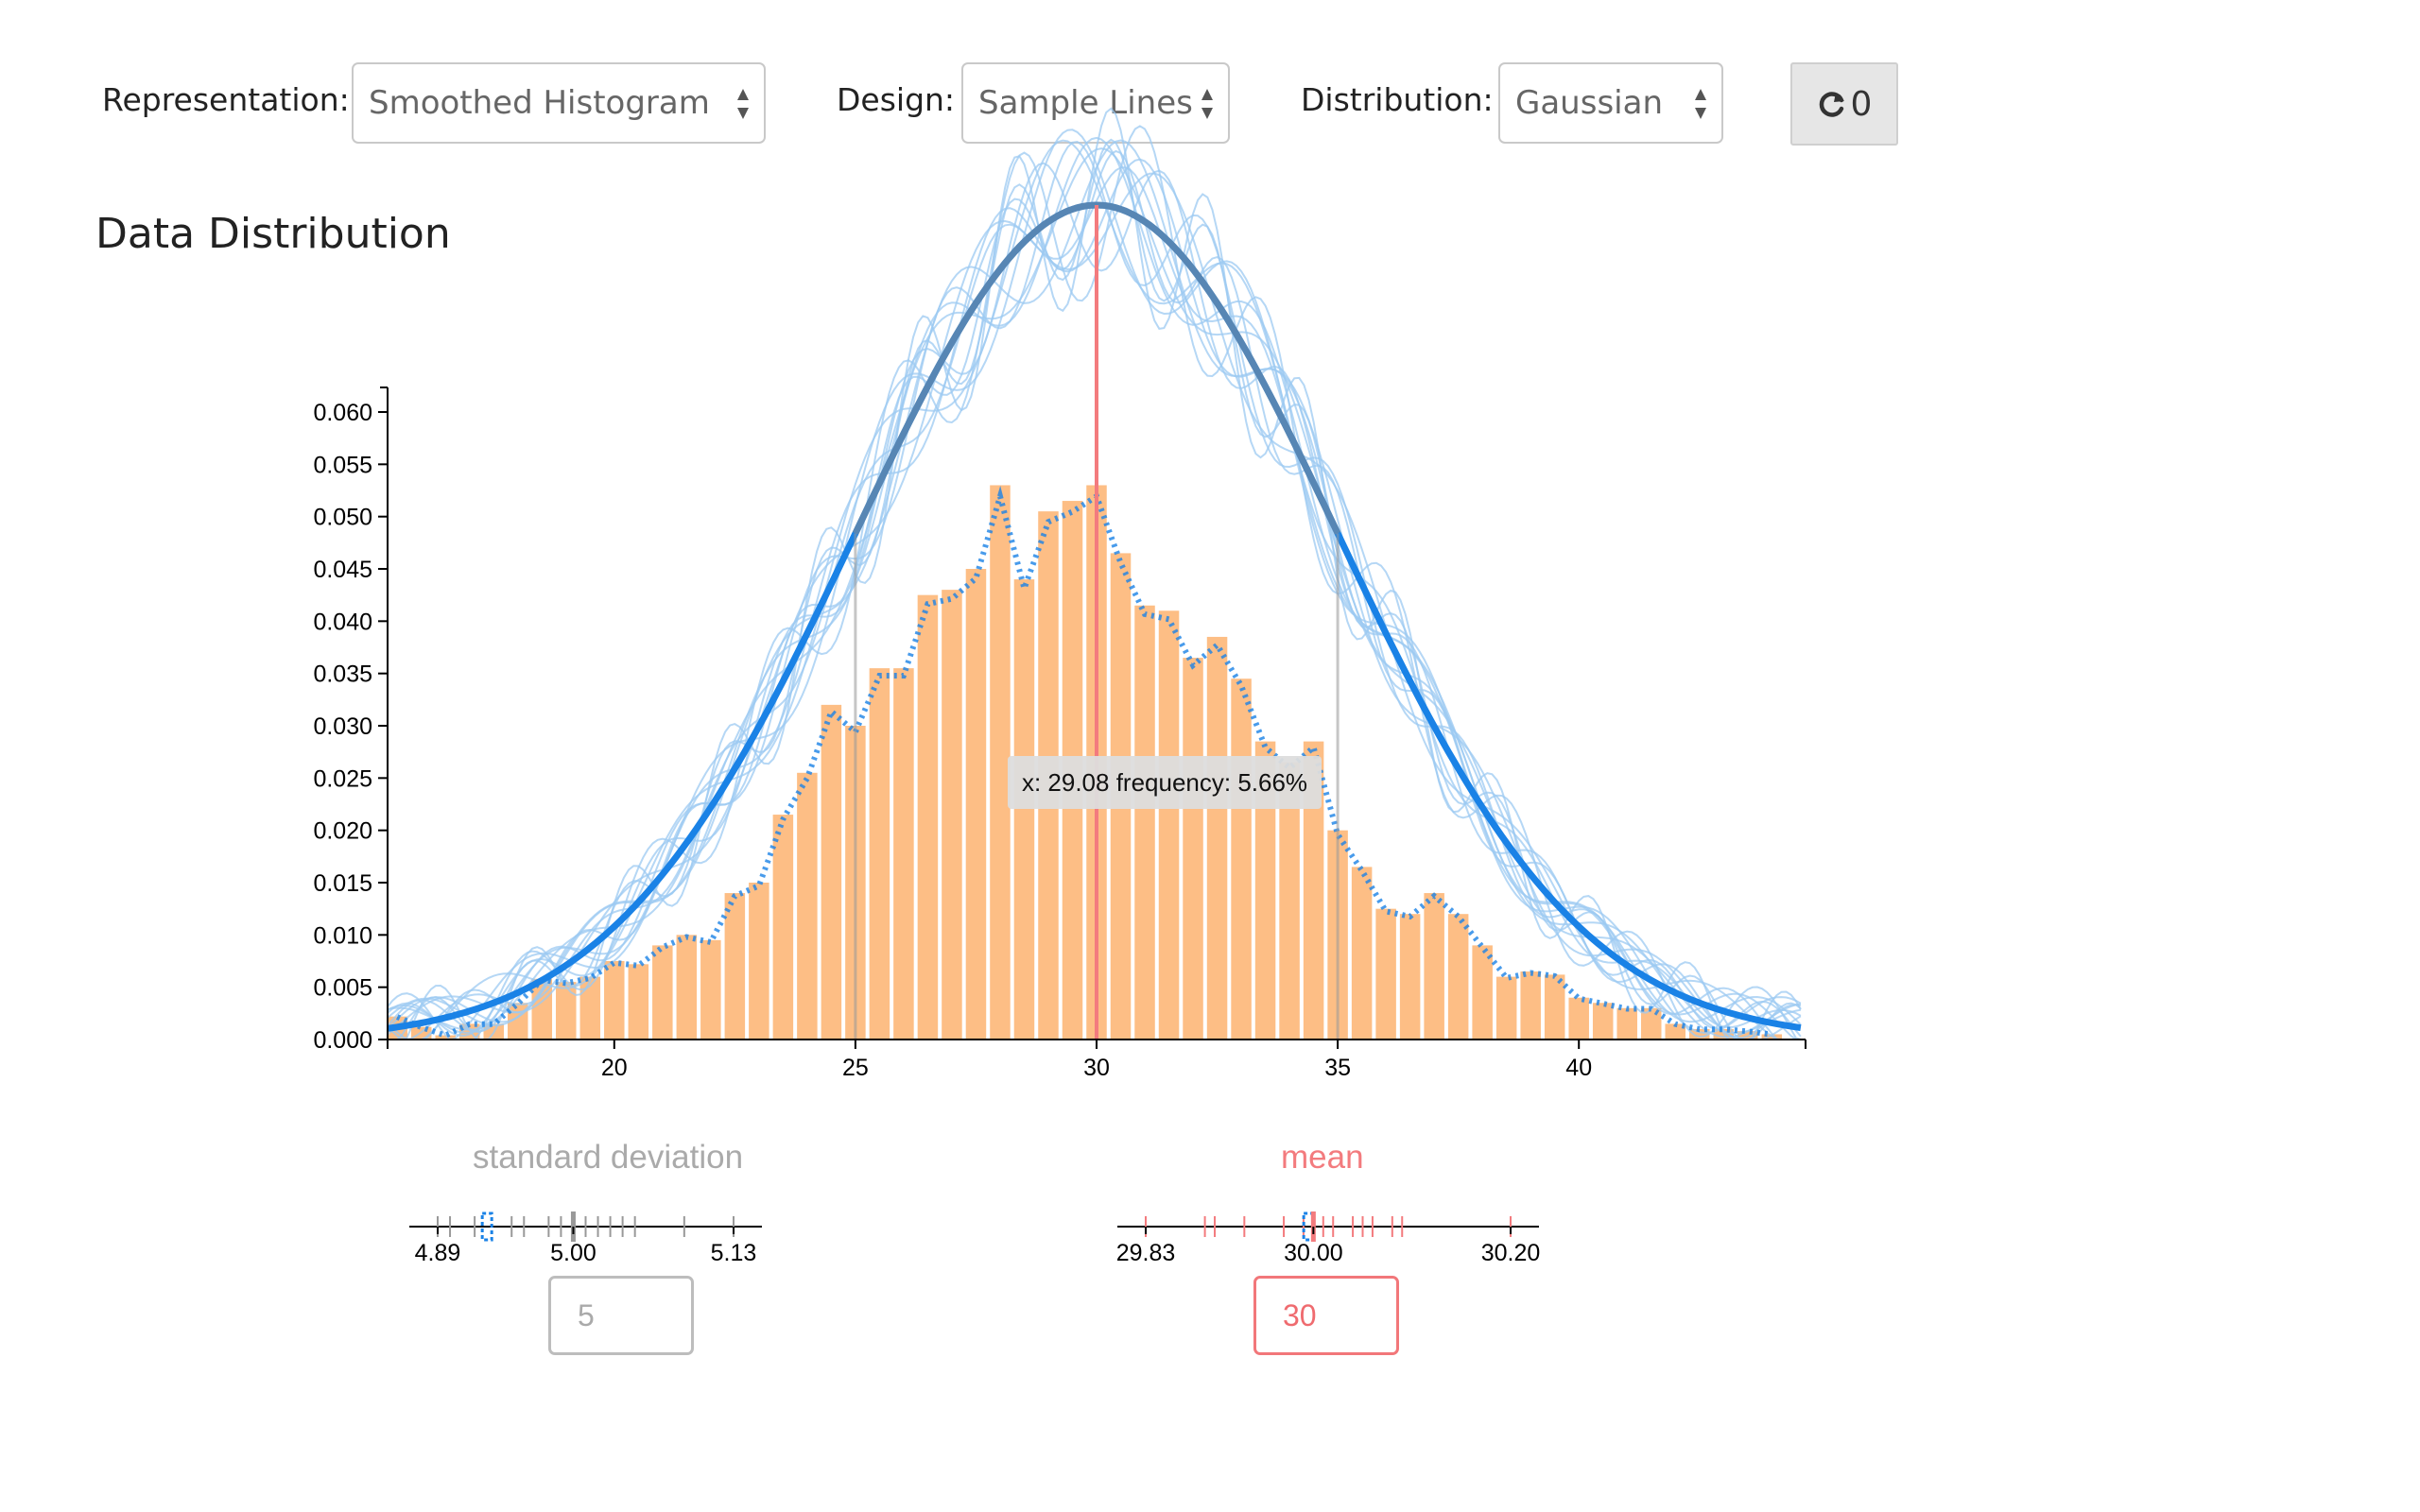 The width and height of the screenshot is (2420, 1512). I want to click on y-tick-label: 0.055, so click(342, 465).